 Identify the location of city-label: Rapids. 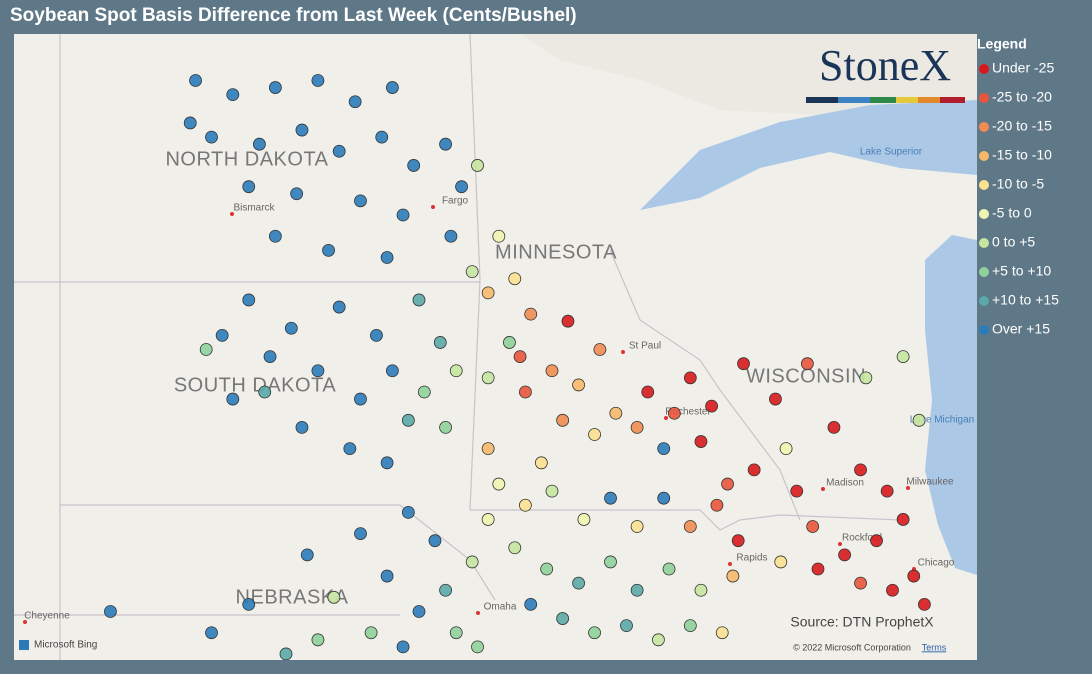
(751, 558).